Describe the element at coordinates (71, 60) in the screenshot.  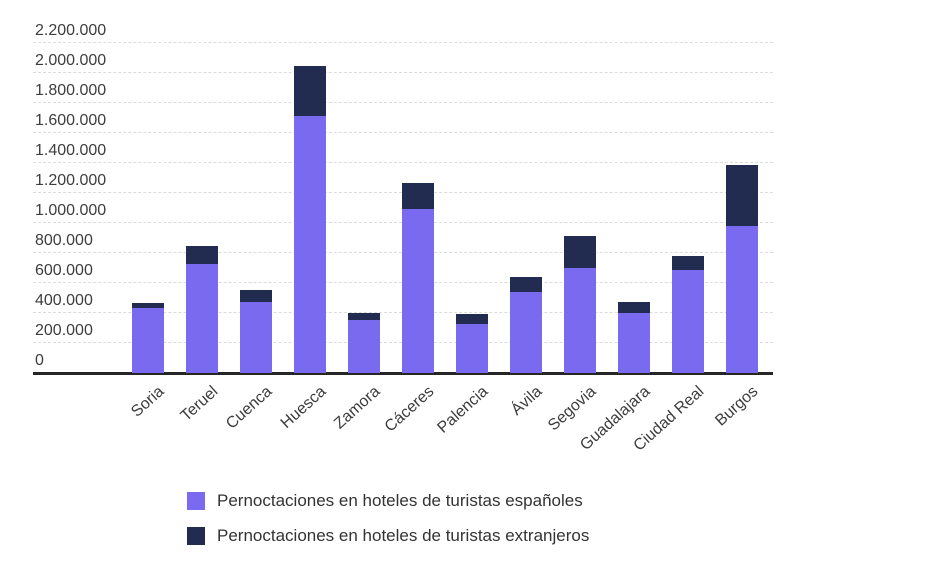
I see `y-axis-tick-2.000.000: 2.000.000` at that location.